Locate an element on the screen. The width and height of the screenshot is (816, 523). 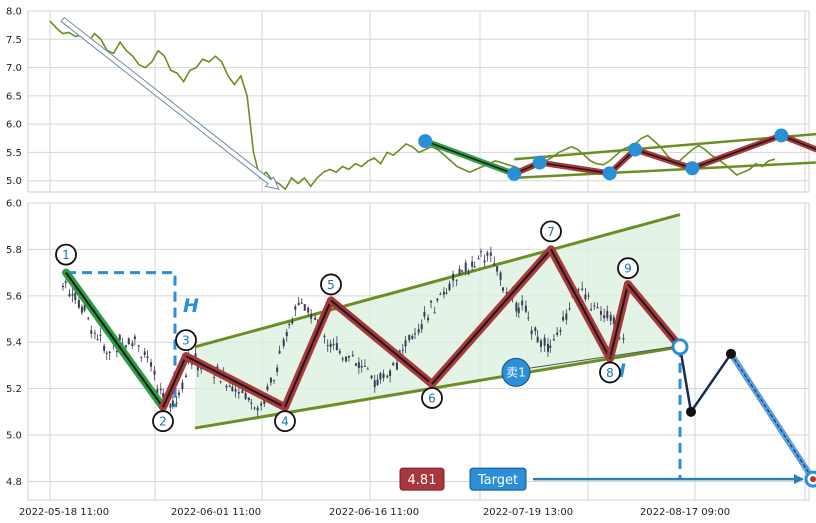
wave-label: 8 is located at coordinates (610, 373).